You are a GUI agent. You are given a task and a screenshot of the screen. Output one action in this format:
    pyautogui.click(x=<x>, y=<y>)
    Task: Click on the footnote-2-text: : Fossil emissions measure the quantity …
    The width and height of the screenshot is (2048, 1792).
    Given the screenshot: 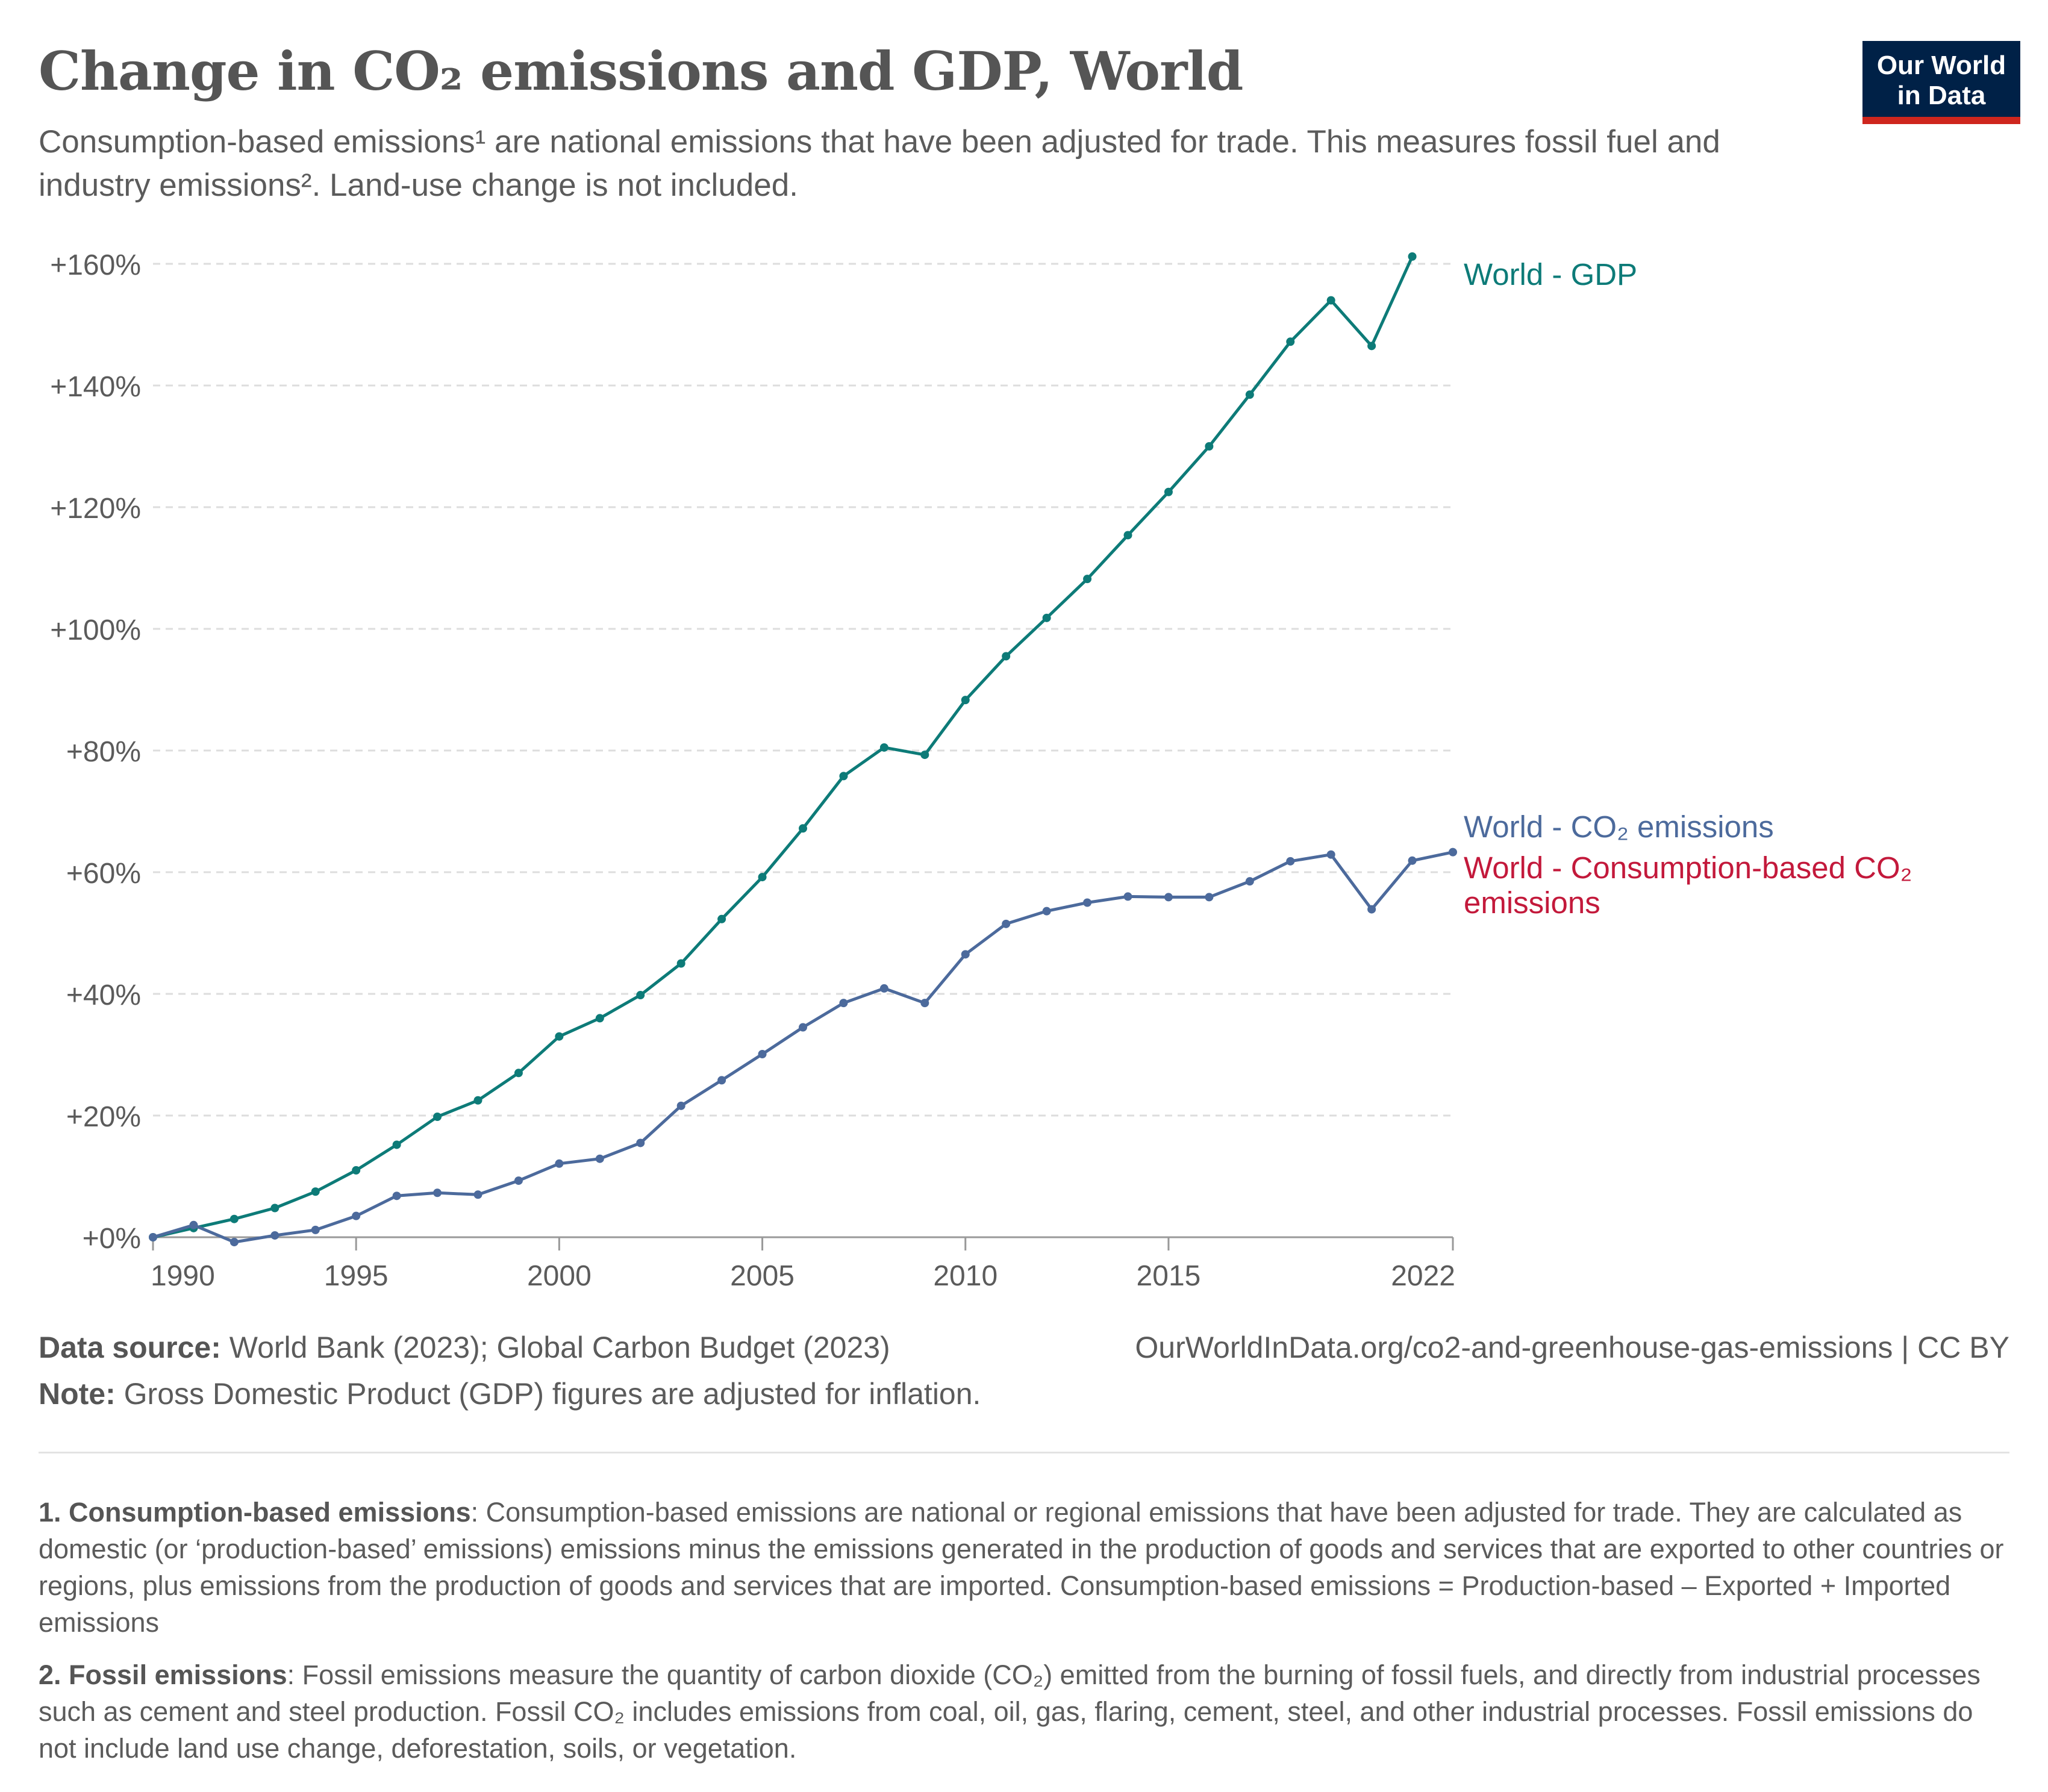 What is the action you would take?
    pyautogui.click(x=1010, y=1711)
    